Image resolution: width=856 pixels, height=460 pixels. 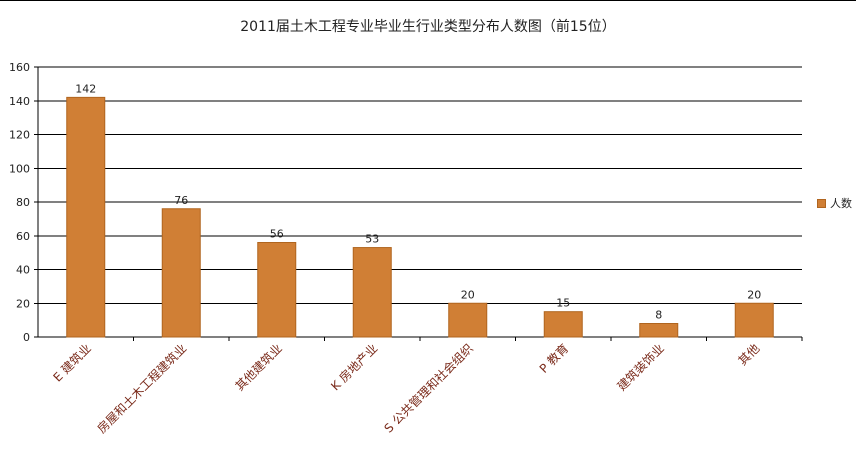 What do you see at coordinates (563, 303) in the screenshot?
I see `data-label: 15` at bounding box center [563, 303].